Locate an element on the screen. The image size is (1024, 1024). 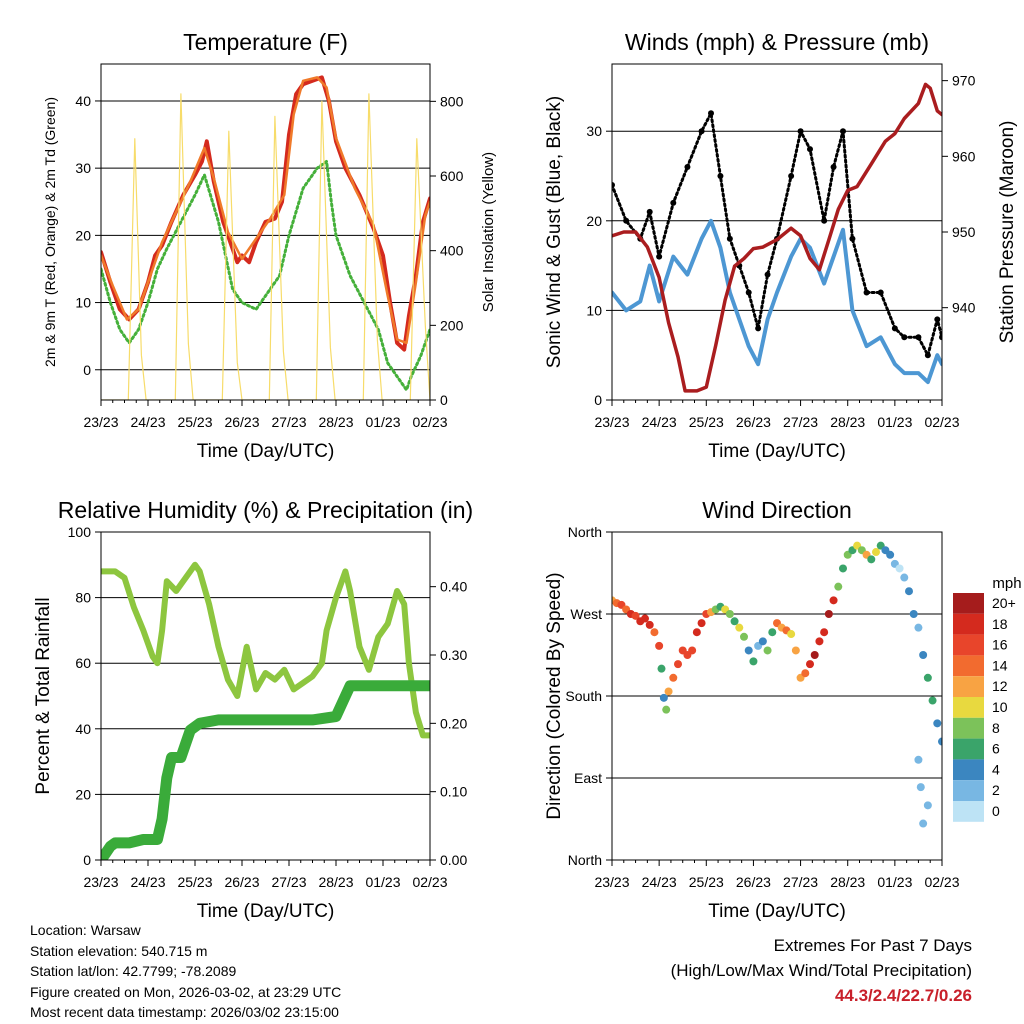
temperature-series-2m-t is located at coordinates (265, 213).